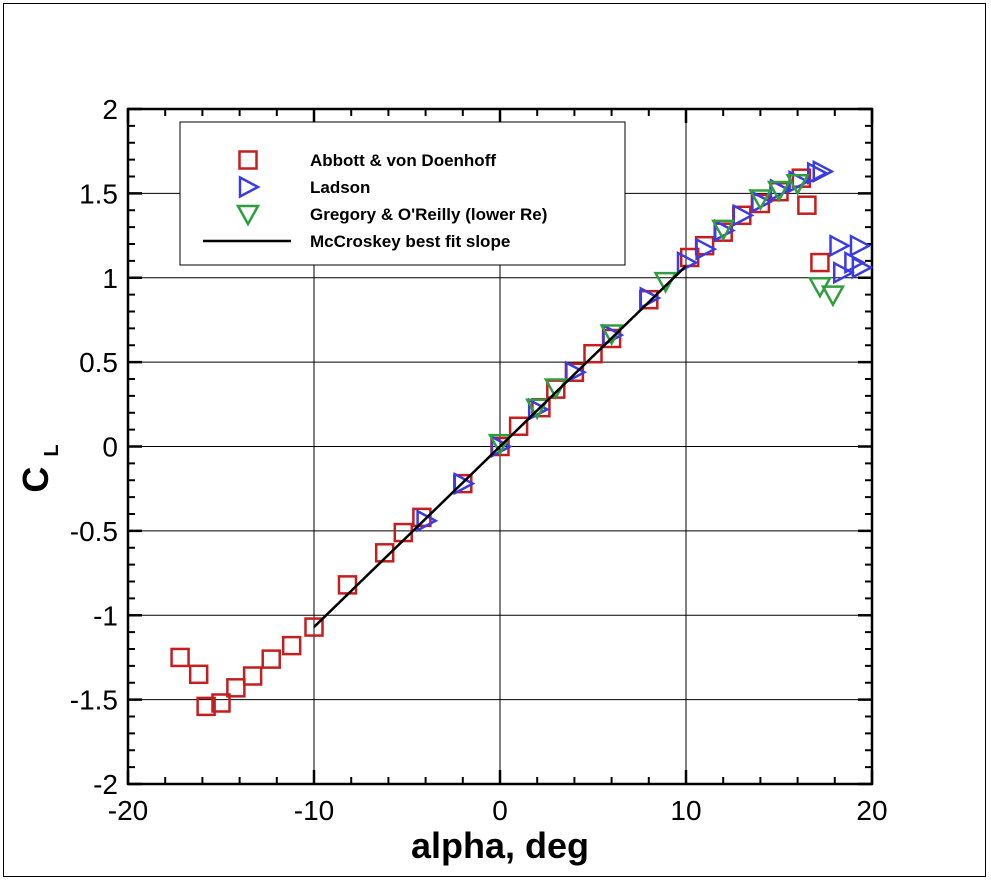 The width and height of the screenshot is (991, 882). Describe the element at coordinates (110, 109) in the screenshot. I see `y-tick-label: 2` at that location.